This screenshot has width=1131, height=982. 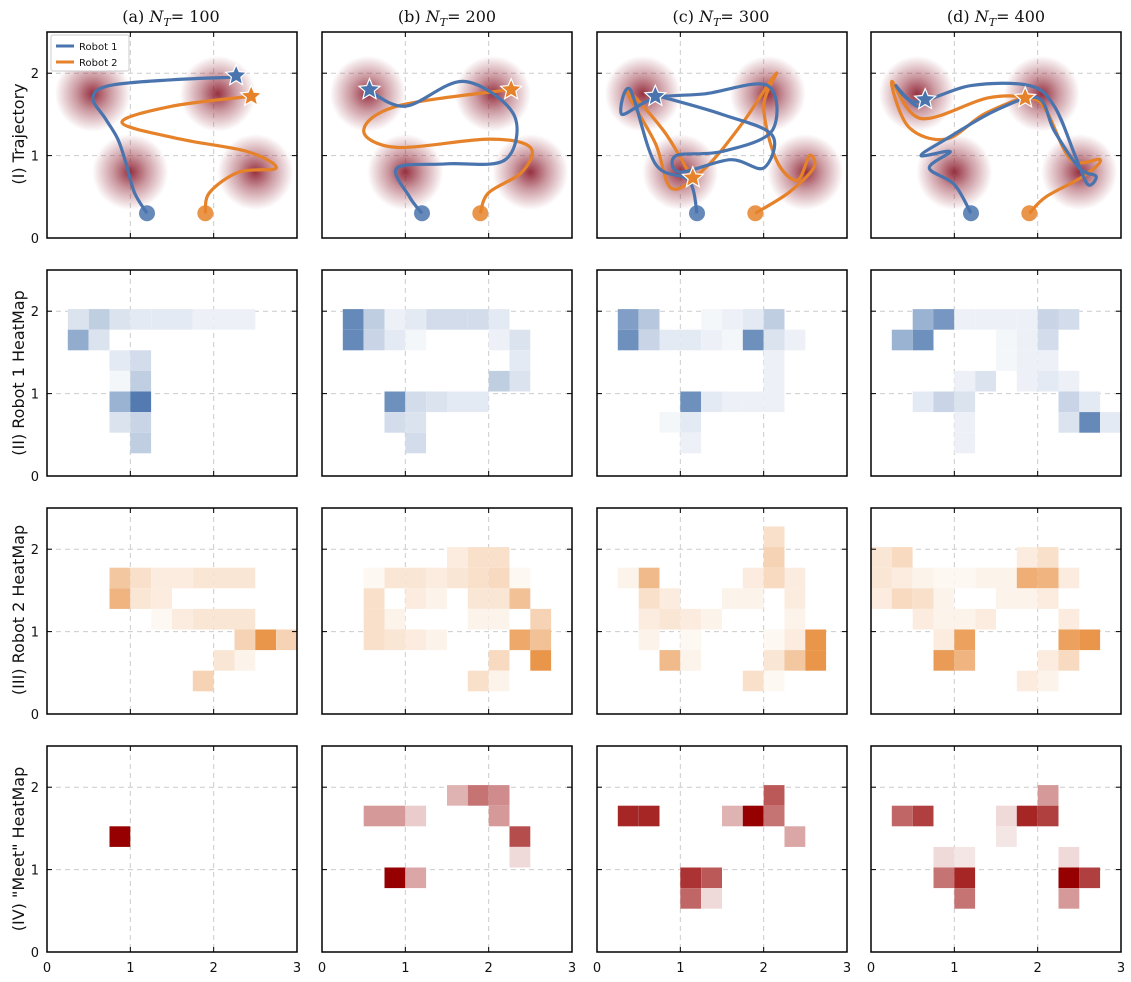 I want to click on column-title-c-value: = 300, so click(x=744, y=16).